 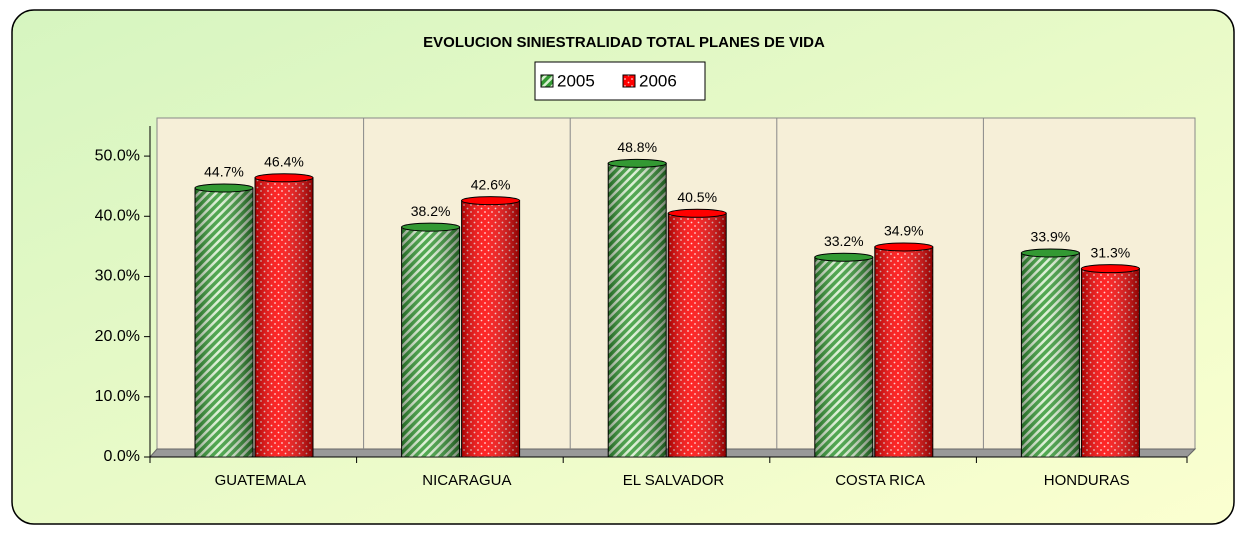 What do you see at coordinates (697, 197) in the screenshot?
I see `data-label: 40.5%` at bounding box center [697, 197].